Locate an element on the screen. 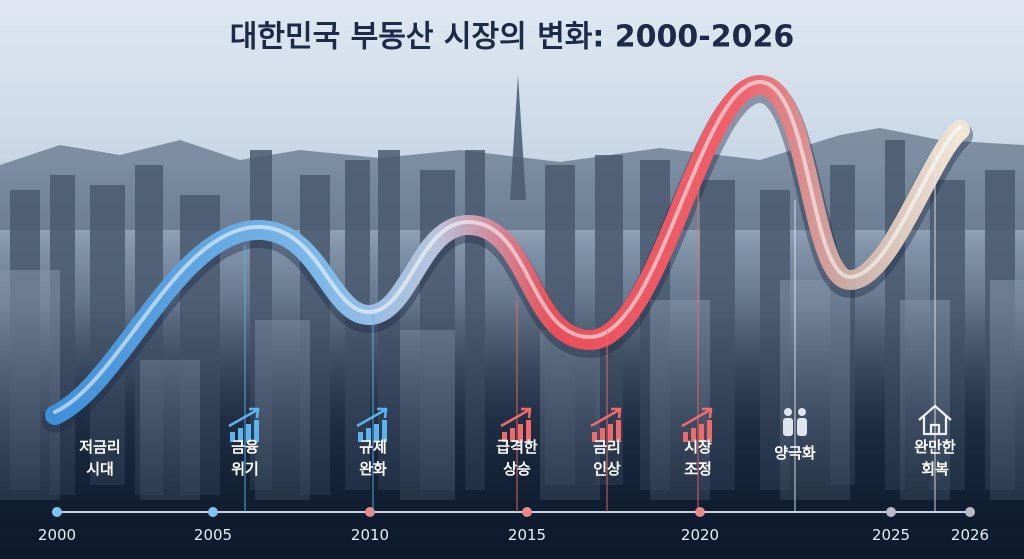 The image size is (1024, 559). year-label: 2025 is located at coordinates (891, 535).